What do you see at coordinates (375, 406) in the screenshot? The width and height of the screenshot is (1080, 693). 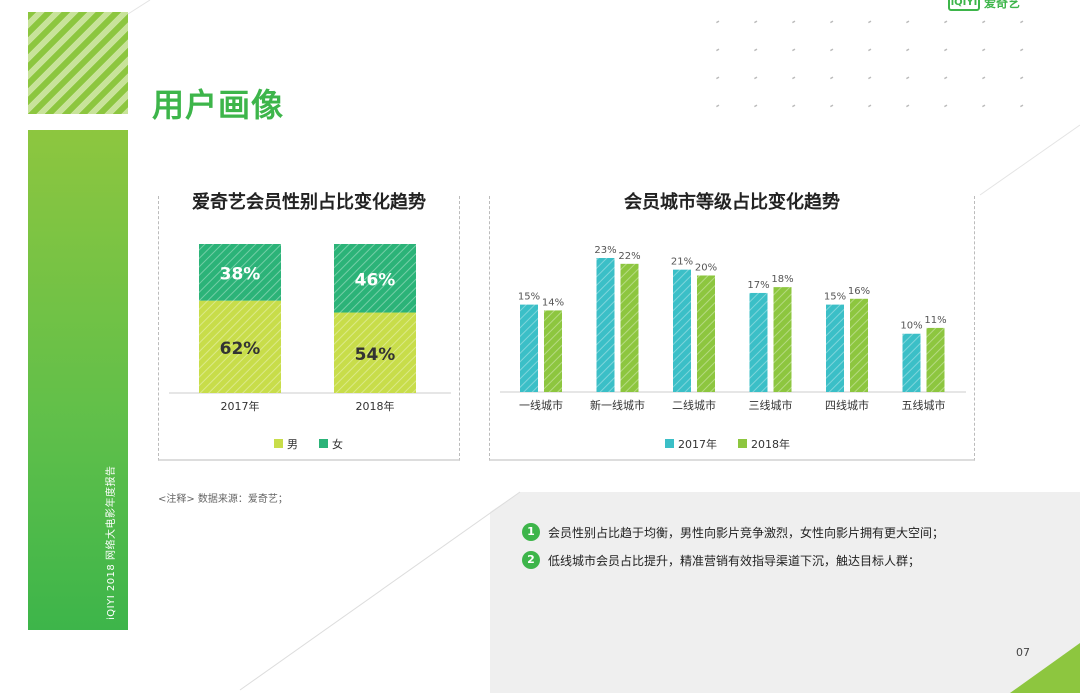 I see `x-tick-label: 2018年` at bounding box center [375, 406].